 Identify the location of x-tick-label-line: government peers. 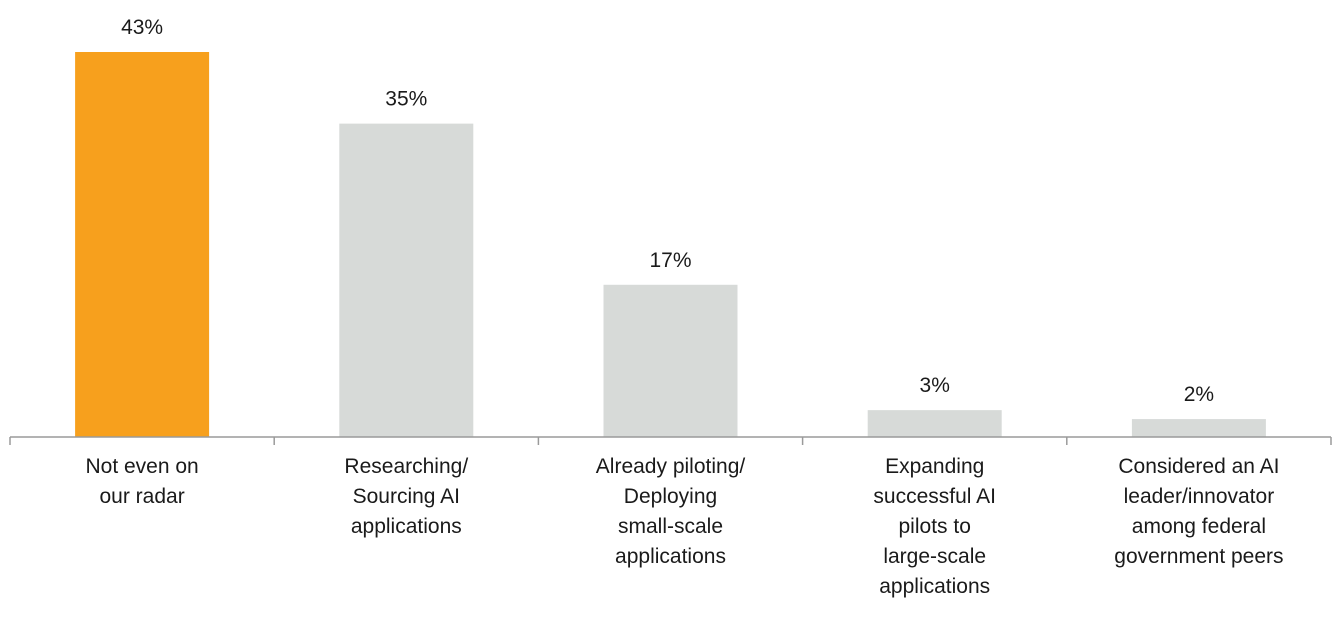
(1198, 556).